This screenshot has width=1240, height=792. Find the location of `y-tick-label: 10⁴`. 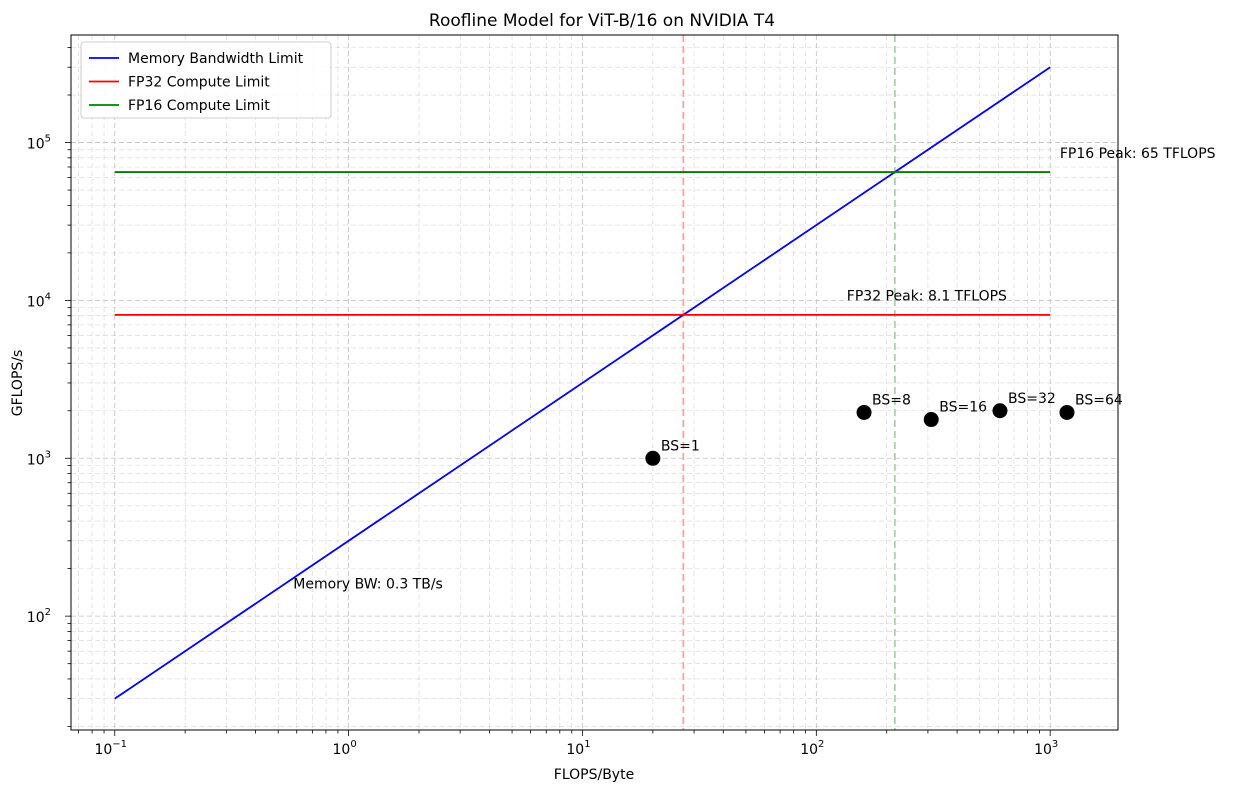

y-tick-label: 10⁴ is located at coordinates (39, 300).